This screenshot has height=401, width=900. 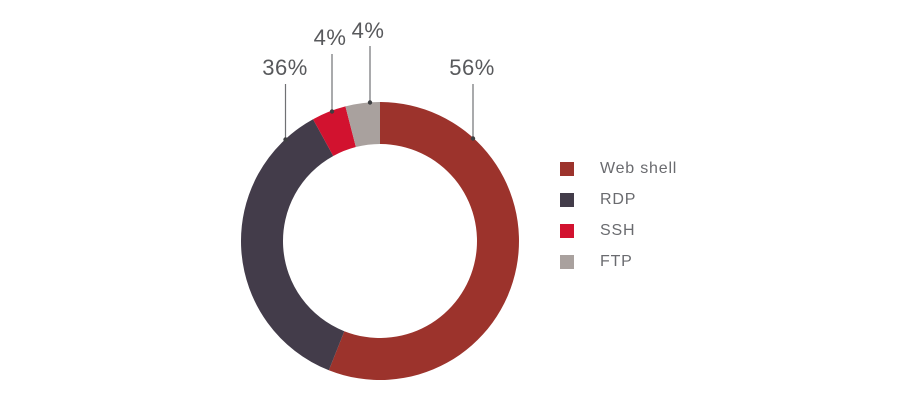 I want to click on donut-segment-web-shell, so click(x=423, y=241).